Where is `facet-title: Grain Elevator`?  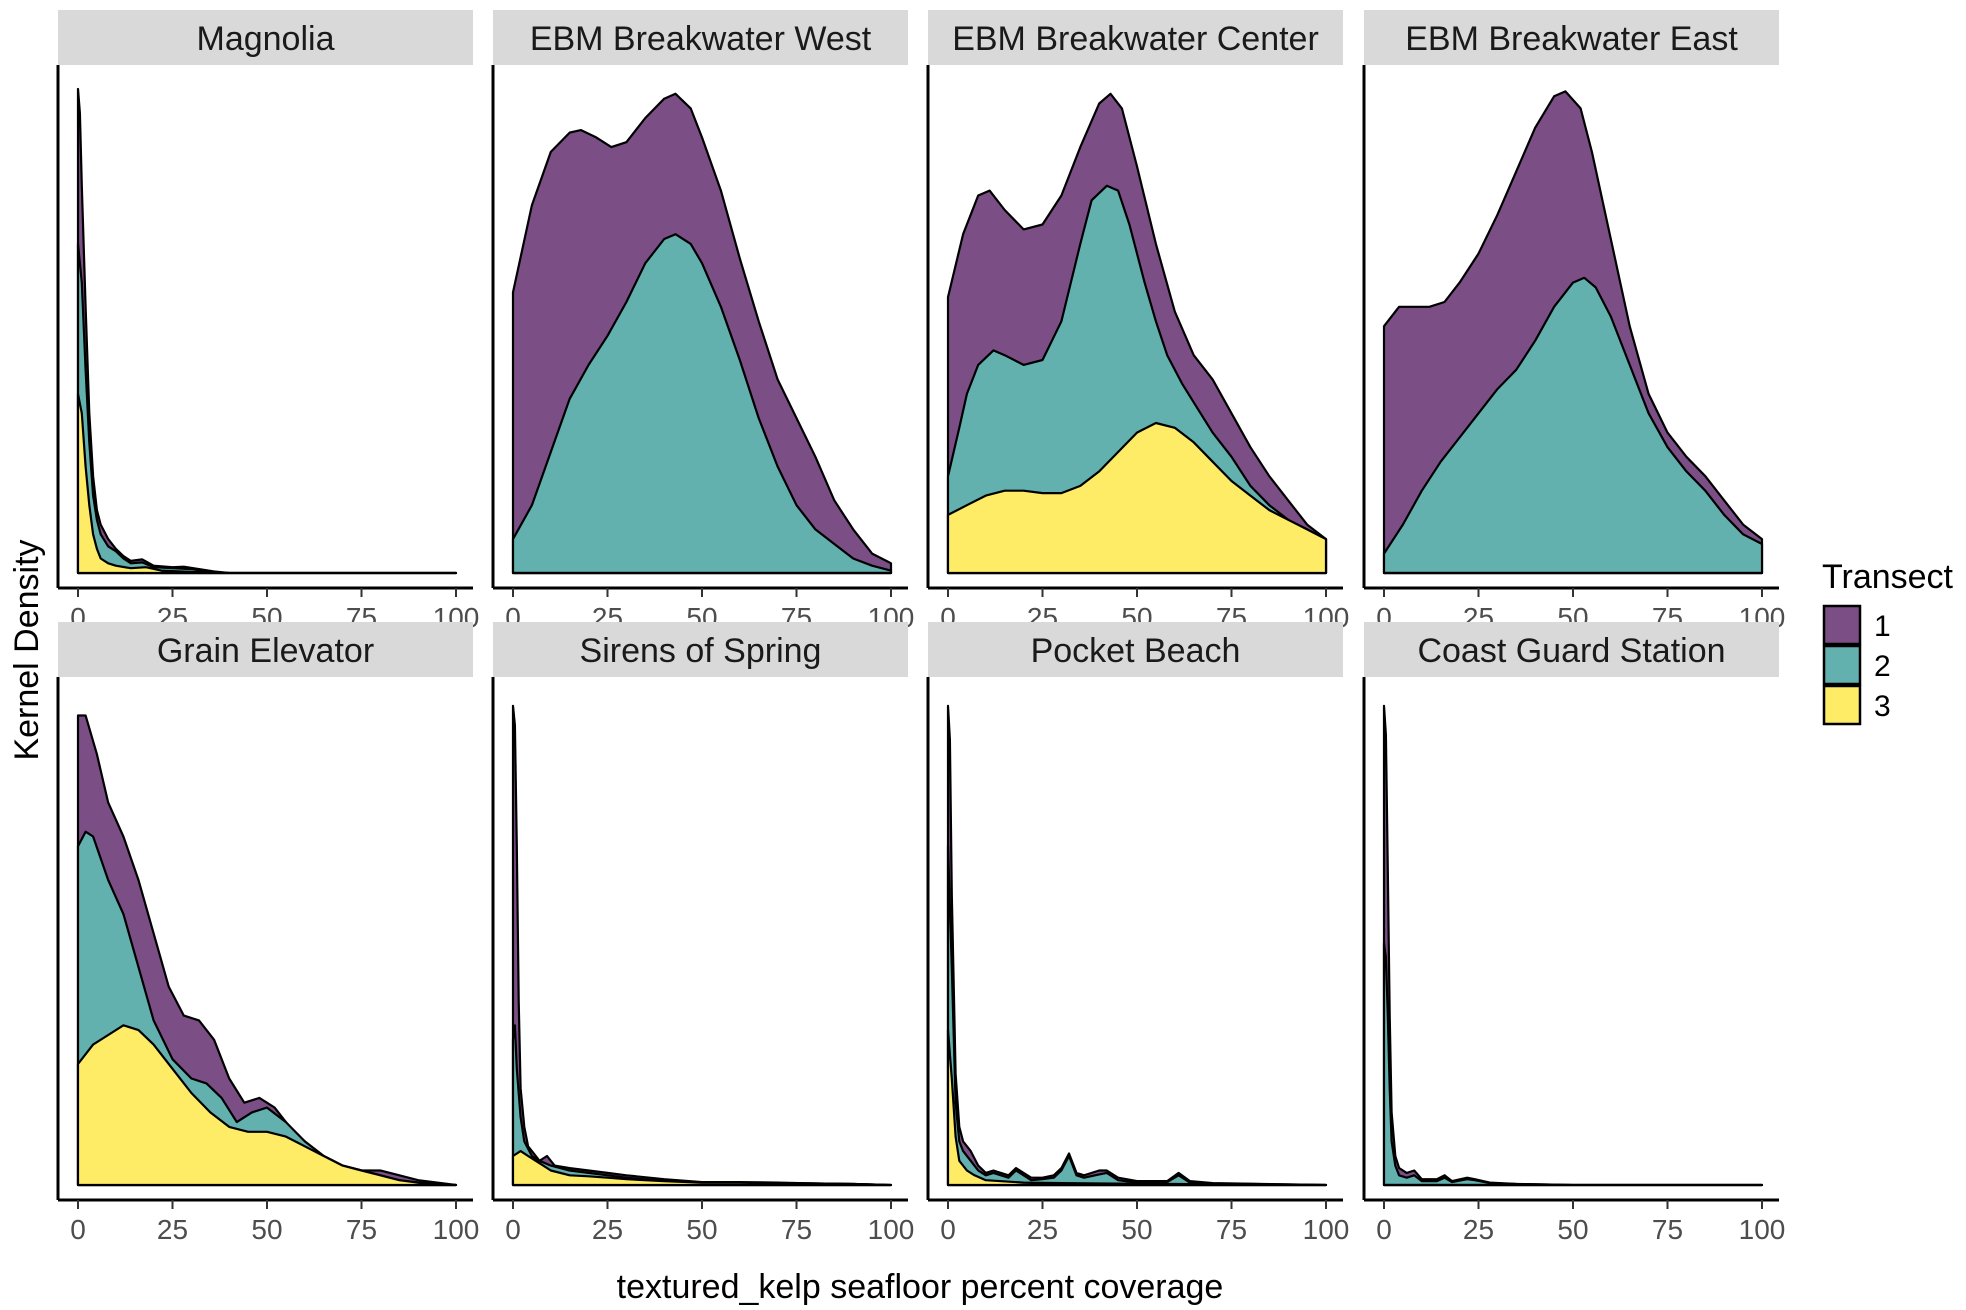 facet-title: Grain Elevator is located at coordinates (265, 651).